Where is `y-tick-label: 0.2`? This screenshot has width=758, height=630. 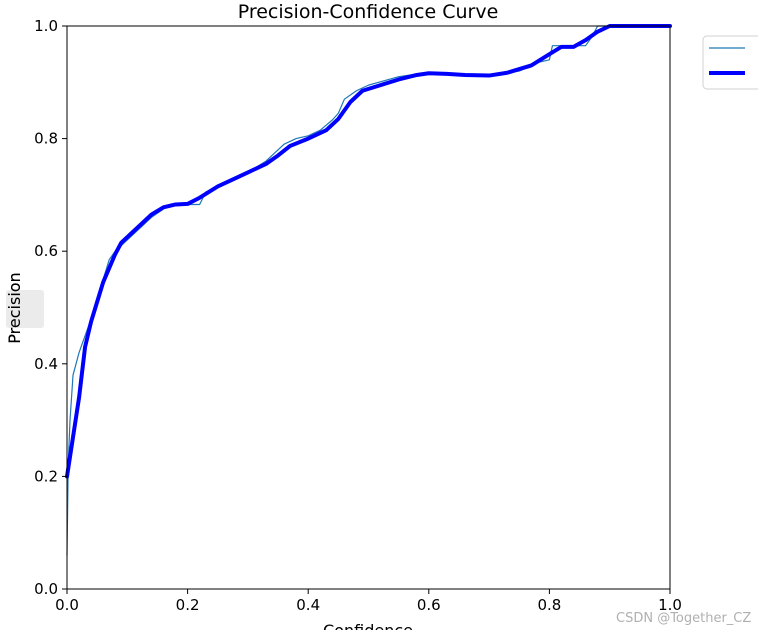 y-tick-label: 0.2 is located at coordinates (46, 476).